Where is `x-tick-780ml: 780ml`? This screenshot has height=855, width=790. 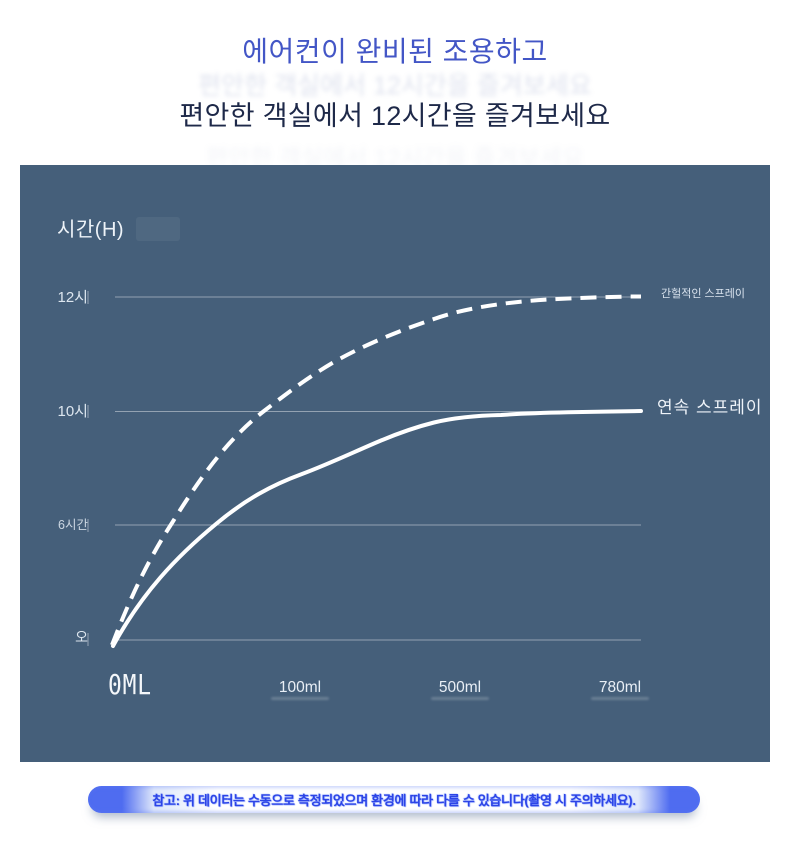 x-tick-780ml: 780ml is located at coordinates (620, 687).